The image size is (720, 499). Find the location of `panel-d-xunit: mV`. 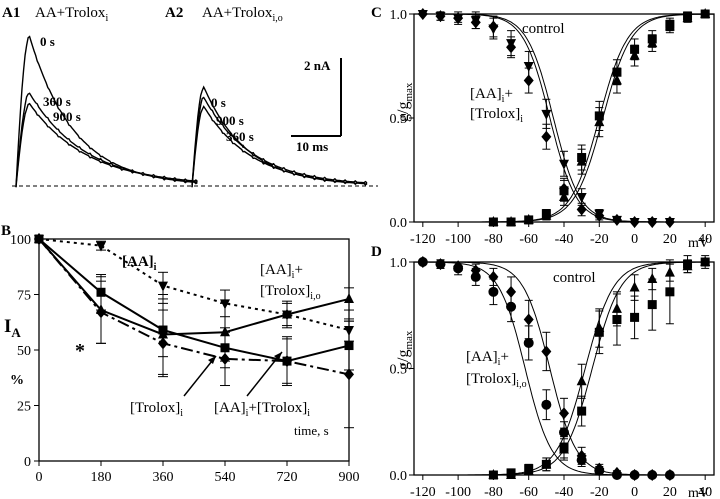

panel-d-xunit: mV is located at coordinates (698, 492).